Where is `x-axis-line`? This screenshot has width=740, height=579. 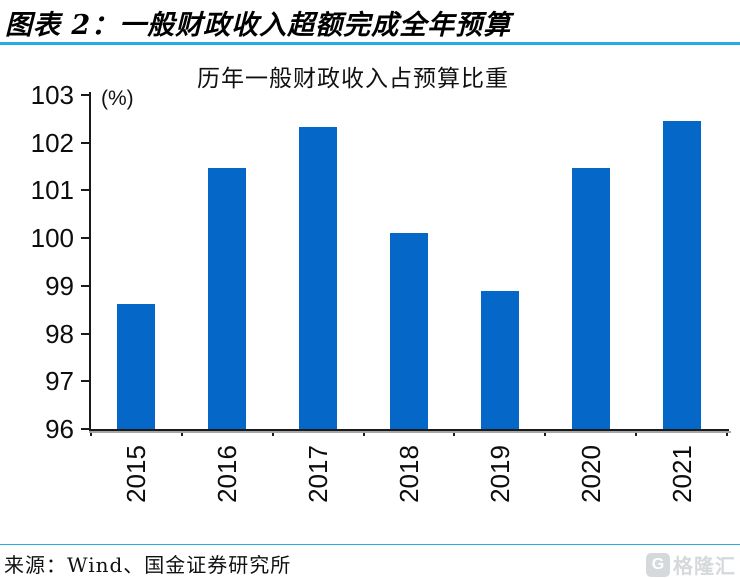 x-axis-line is located at coordinates (409, 430).